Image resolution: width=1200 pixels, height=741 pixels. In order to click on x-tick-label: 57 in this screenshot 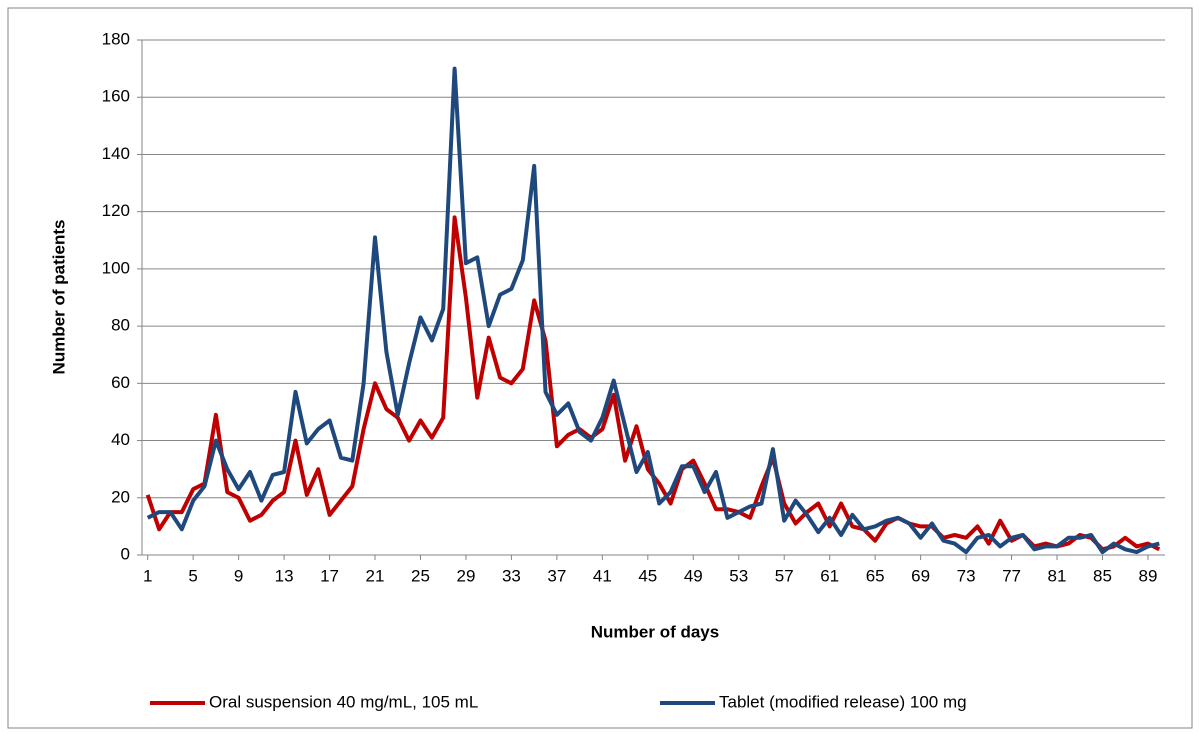, I will do `click(784, 575)`.